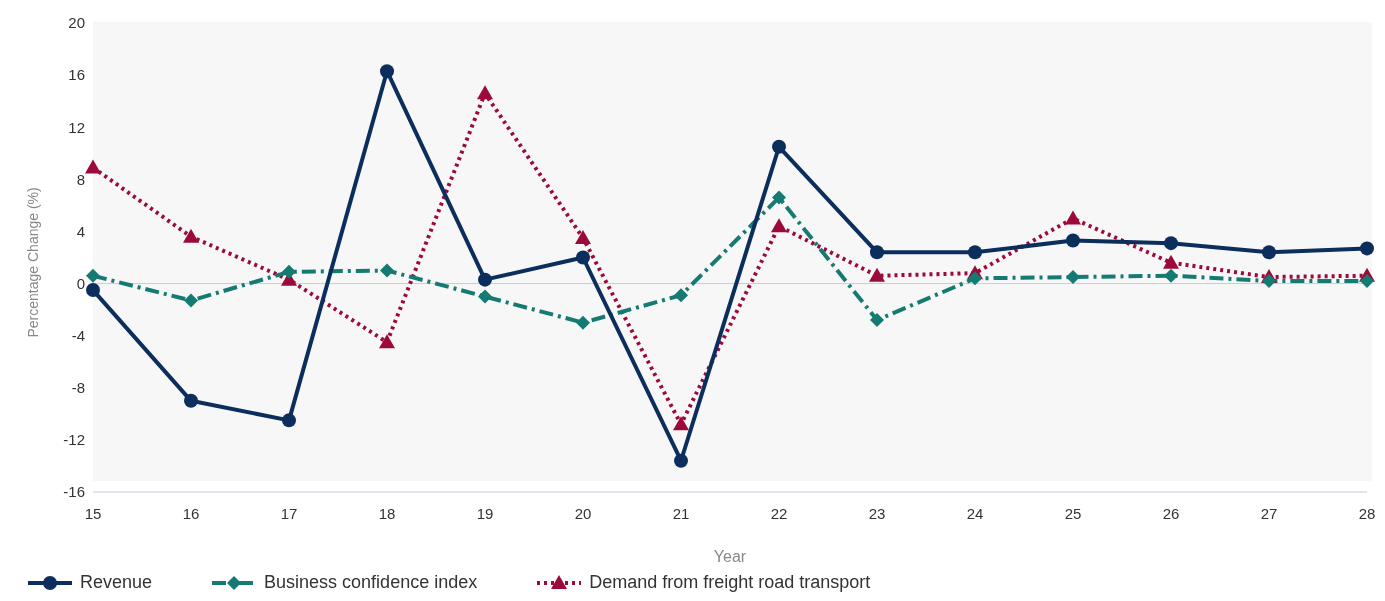  What do you see at coordinates (1367, 513) in the screenshot?
I see `x-tick-label: 28` at bounding box center [1367, 513].